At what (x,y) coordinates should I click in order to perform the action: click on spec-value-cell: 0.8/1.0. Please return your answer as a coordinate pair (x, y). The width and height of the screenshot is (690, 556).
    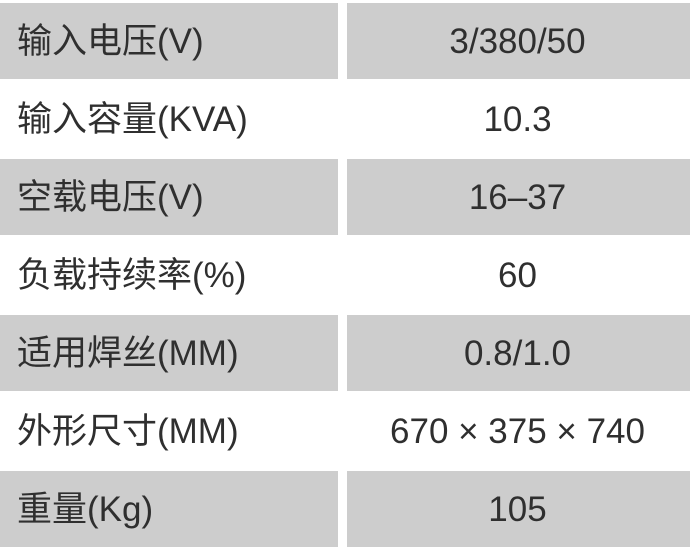
    Looking at the image, I should click on (518, 353).